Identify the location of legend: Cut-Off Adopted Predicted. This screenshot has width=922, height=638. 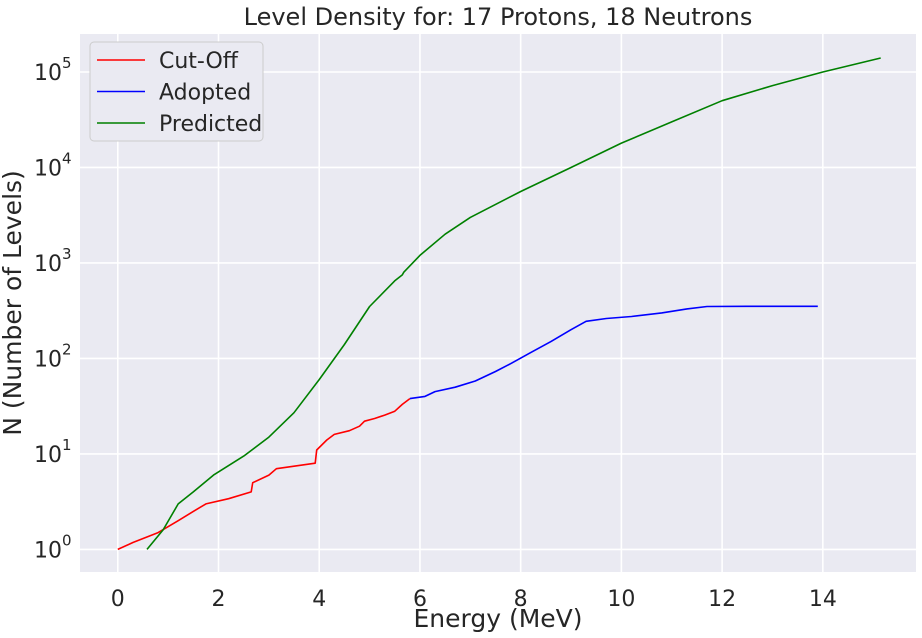
(176, 91).